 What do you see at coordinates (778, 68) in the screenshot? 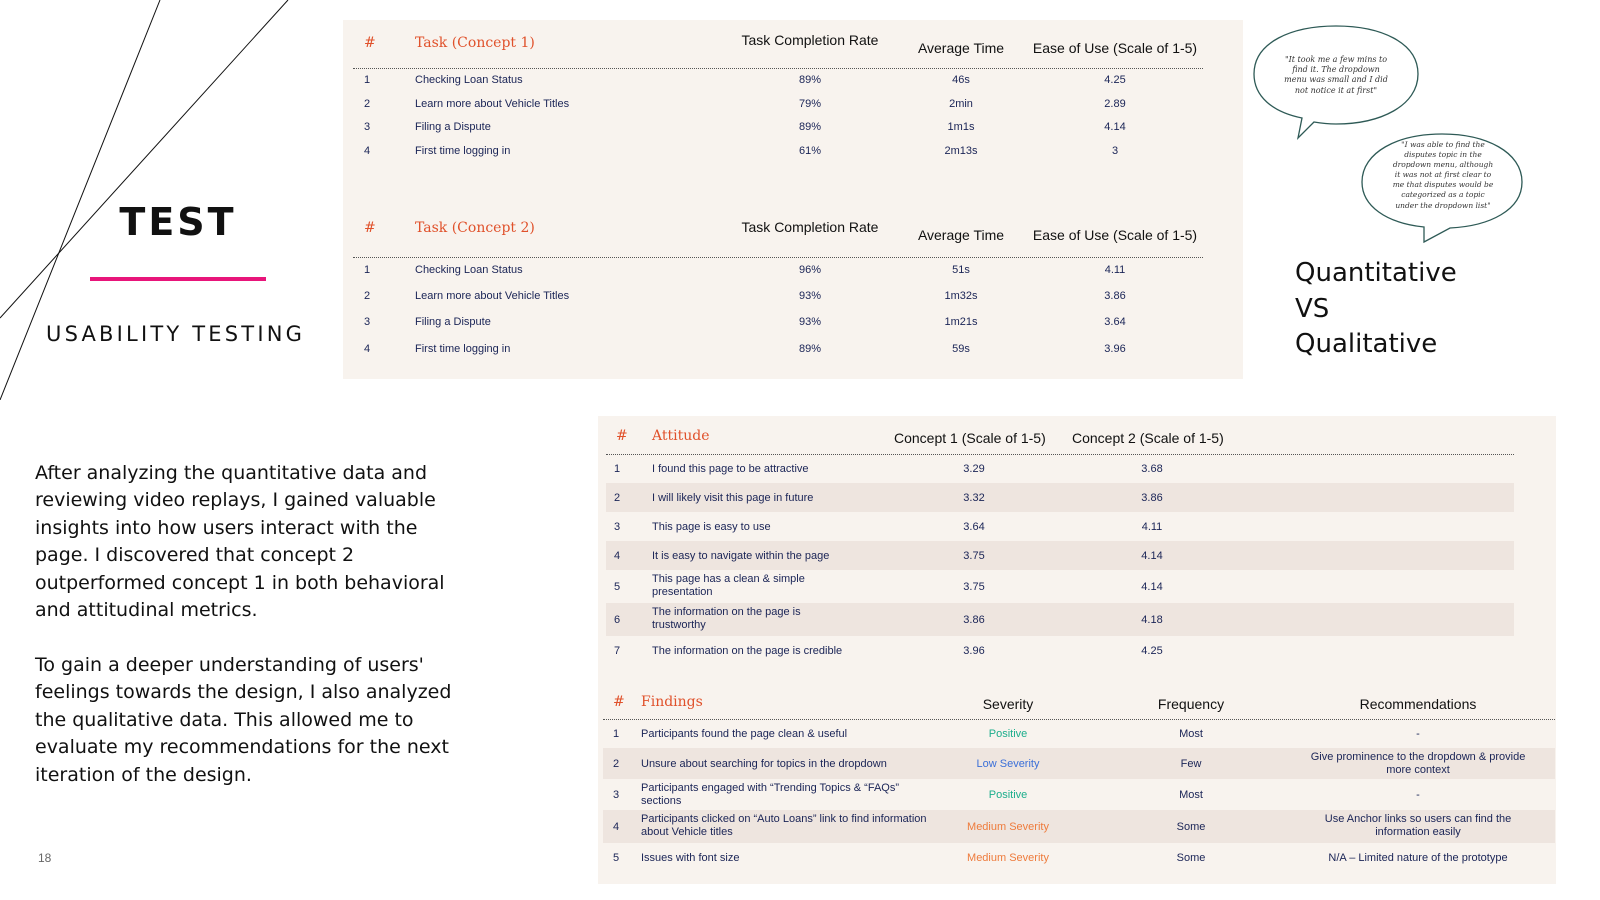
I see `task1-header-rule` at bounding box center [778, 68].